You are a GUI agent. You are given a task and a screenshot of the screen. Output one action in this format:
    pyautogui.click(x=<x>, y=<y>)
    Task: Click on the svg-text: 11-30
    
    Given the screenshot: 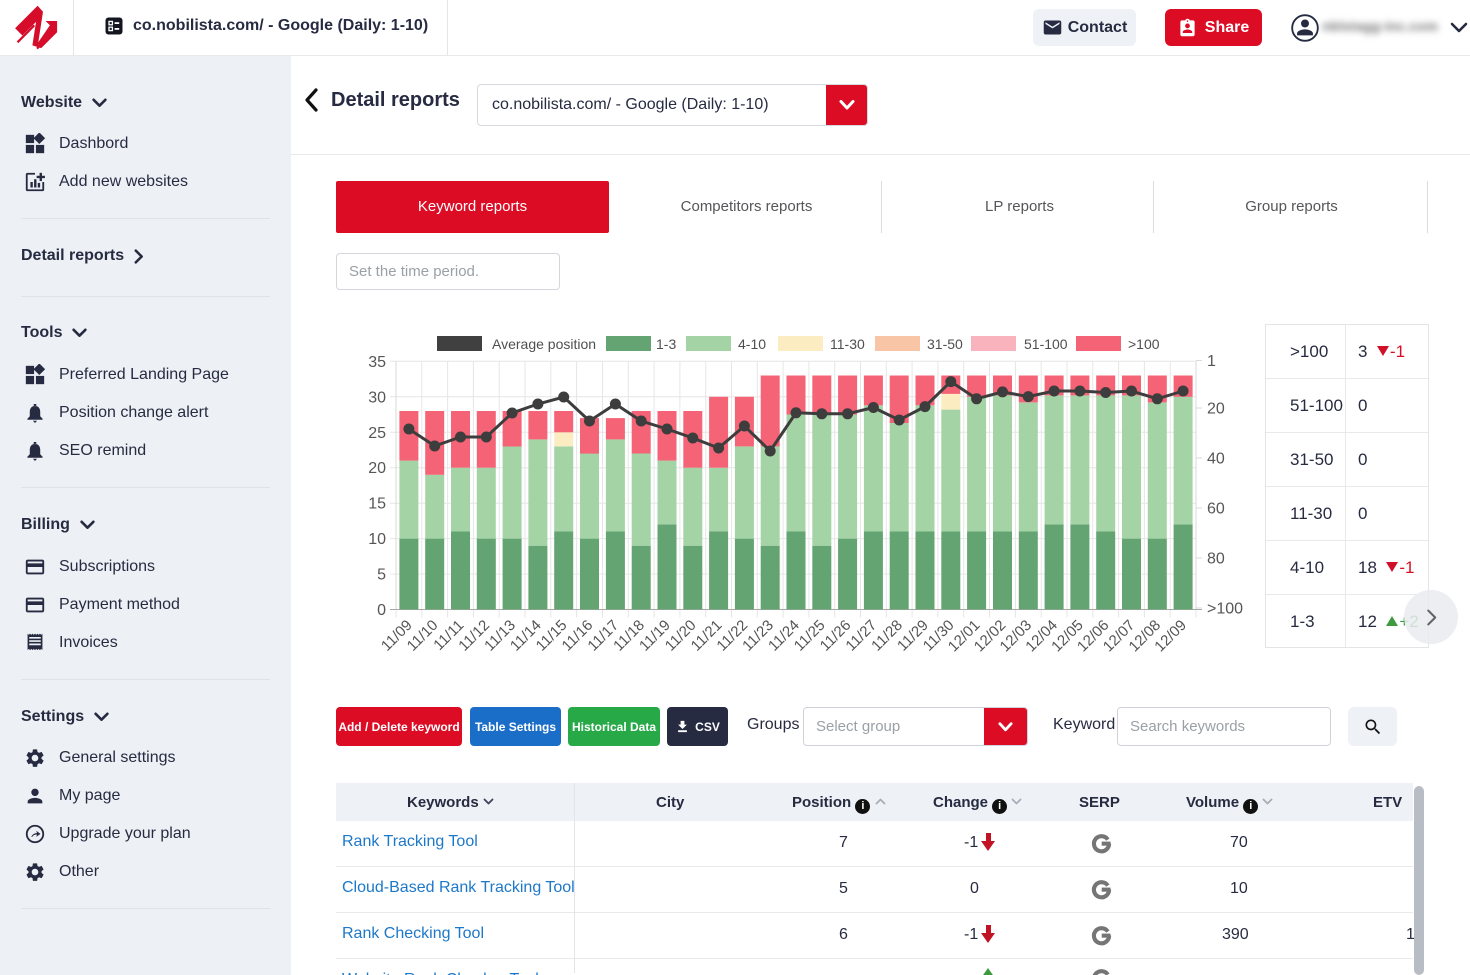 What is the action you would take?
    pyautogui.click(x=847, y=344)
    